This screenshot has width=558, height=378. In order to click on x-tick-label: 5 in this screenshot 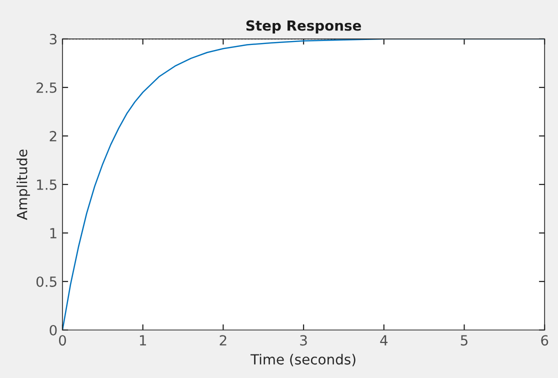, I will do `click(464, 340)`.